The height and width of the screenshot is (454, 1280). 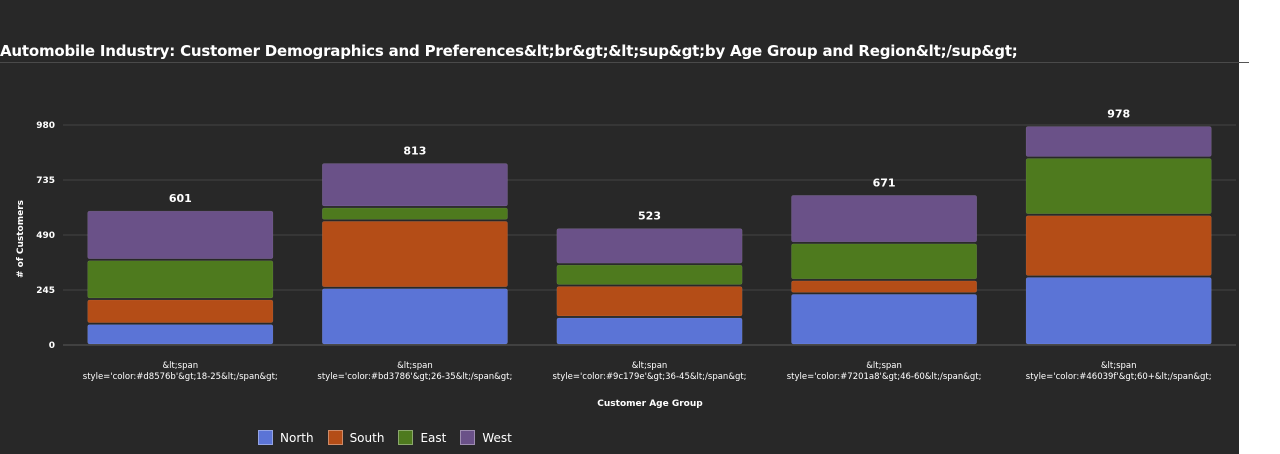 What do you see at coordinates (497, 437) in the screenshot?
I see `legend-label: West` at bounding box center [497, 437].